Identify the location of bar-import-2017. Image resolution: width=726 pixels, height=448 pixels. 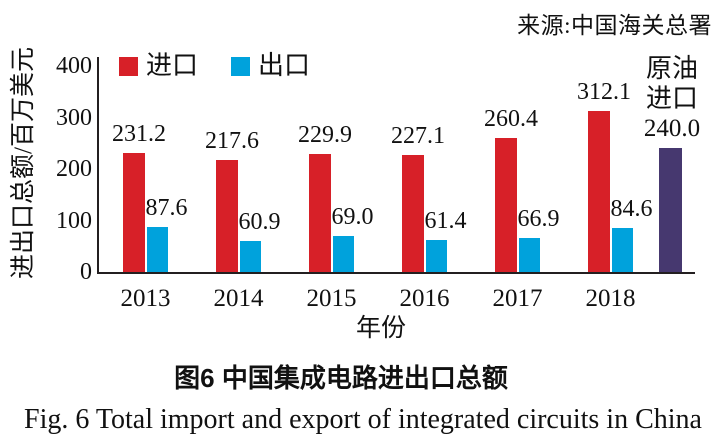
(506, 204).